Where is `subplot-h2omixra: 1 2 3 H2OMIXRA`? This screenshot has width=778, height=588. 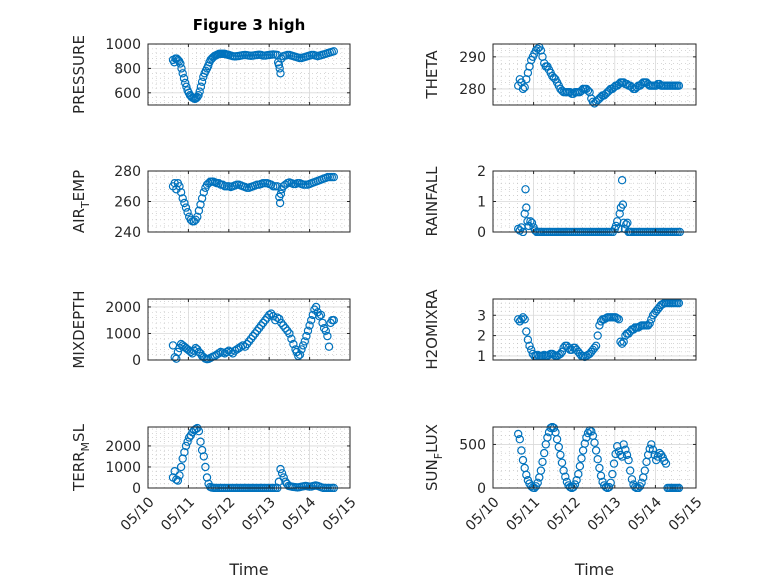
subplot-h2omixra: 1 2 3 H2OMIXRA is located at coordinates (560, 329).